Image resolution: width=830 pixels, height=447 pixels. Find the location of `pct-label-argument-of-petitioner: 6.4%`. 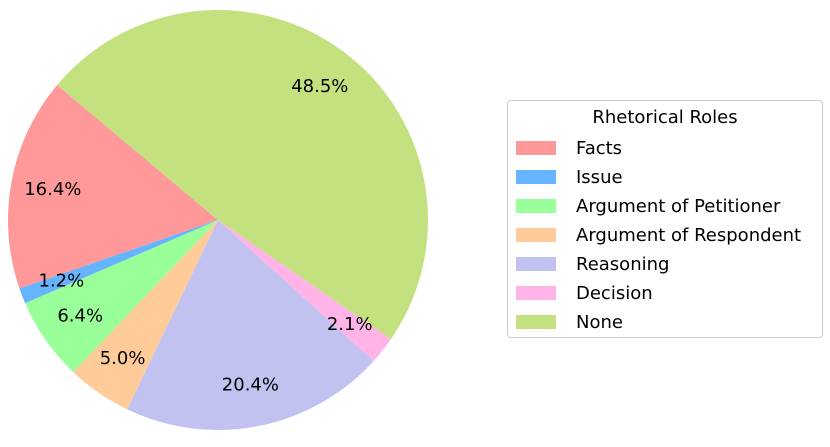

pct-label-argument-of-petitioner: 6.4% is located at coordinates (80, 316).